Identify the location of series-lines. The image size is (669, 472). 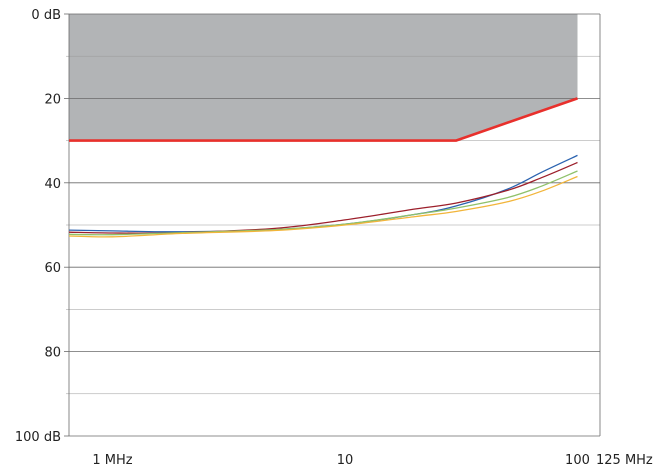
(323, 196).